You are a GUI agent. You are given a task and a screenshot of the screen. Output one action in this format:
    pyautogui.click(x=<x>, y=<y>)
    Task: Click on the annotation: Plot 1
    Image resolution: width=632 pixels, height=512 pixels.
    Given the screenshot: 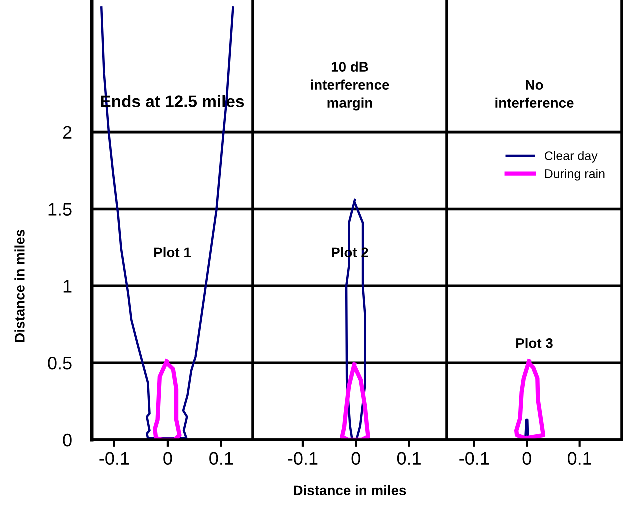 What is the action you would take?
    pyautogui.click(x=173, y=252)
    